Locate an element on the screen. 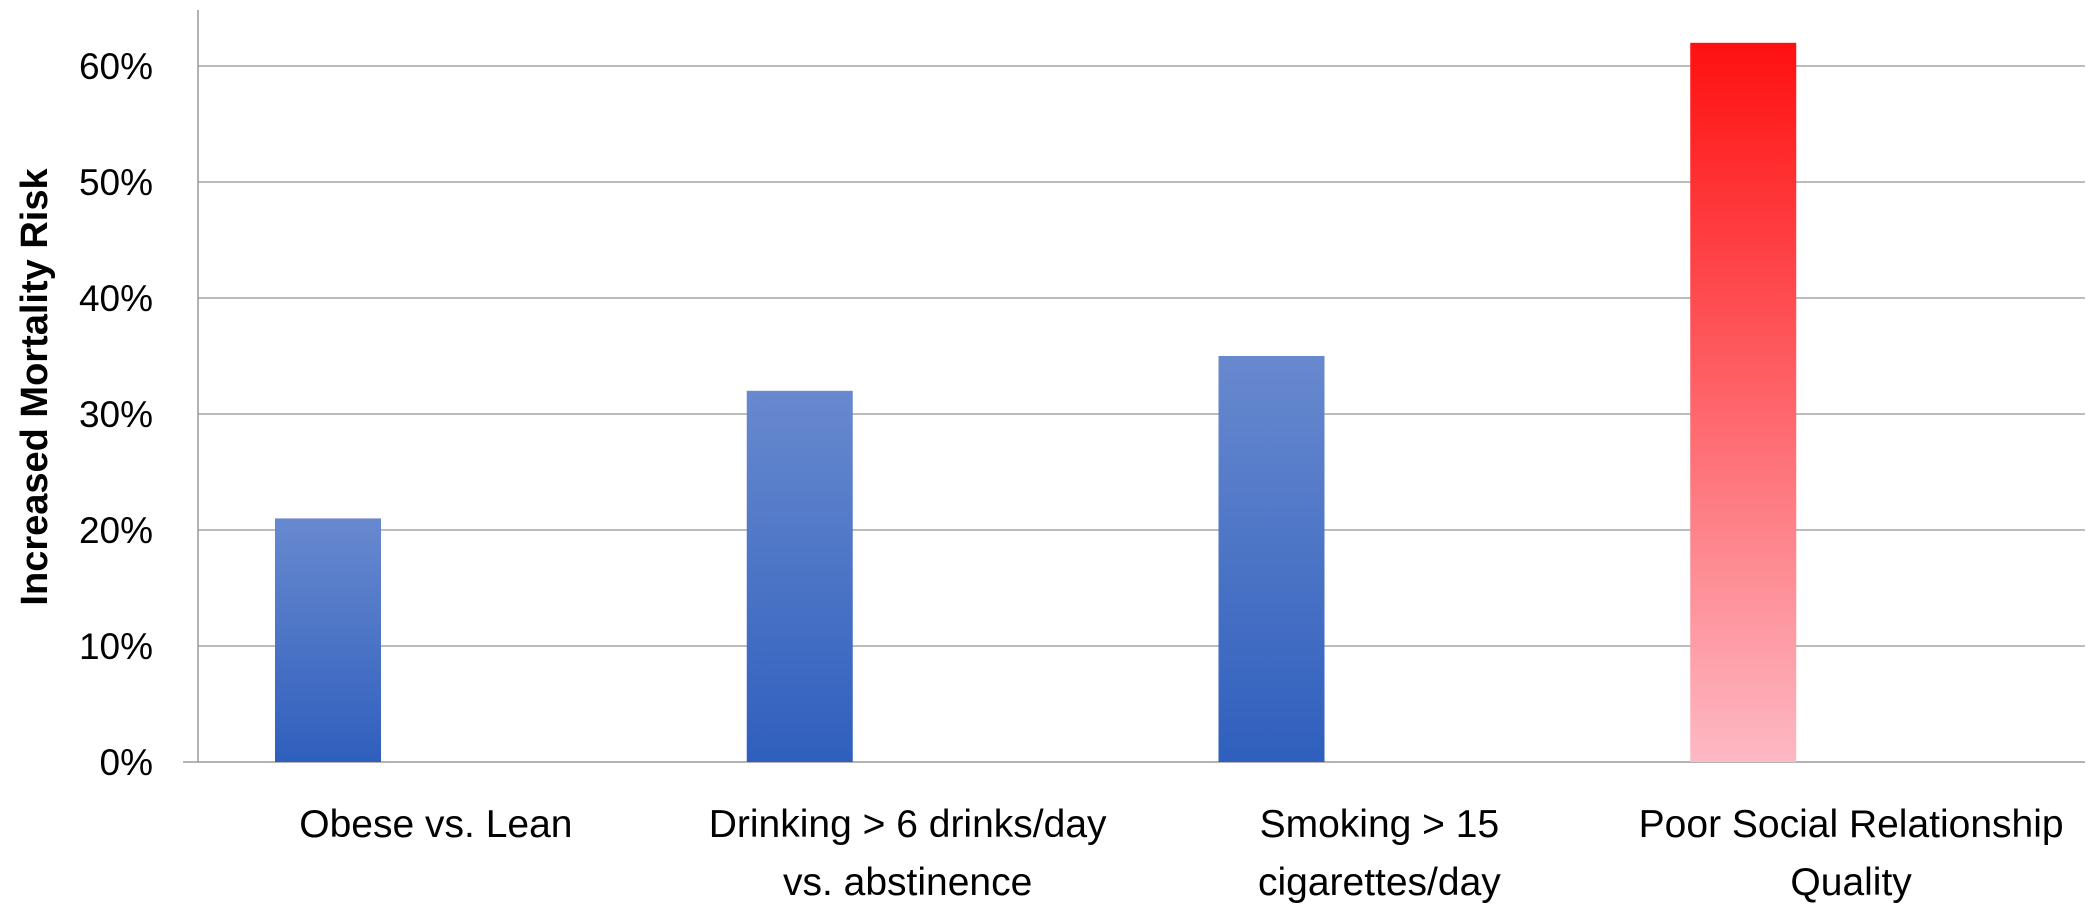 This screenshot has height=906, width=2097. y-tick-label: 30% is located at coordinates (116, 414).